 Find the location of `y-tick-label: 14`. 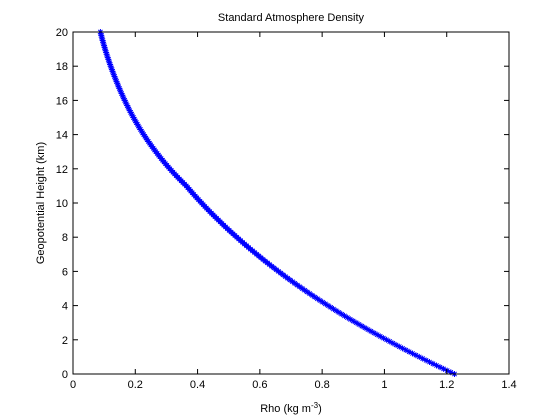

y-tick-label: 14 is located at coordinates (62, 136).